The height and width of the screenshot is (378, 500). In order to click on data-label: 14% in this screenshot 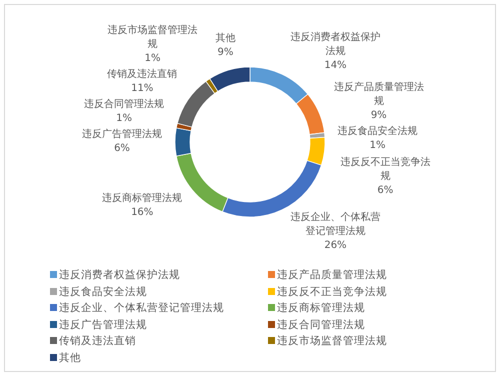, I will do `click(335, 65)`.